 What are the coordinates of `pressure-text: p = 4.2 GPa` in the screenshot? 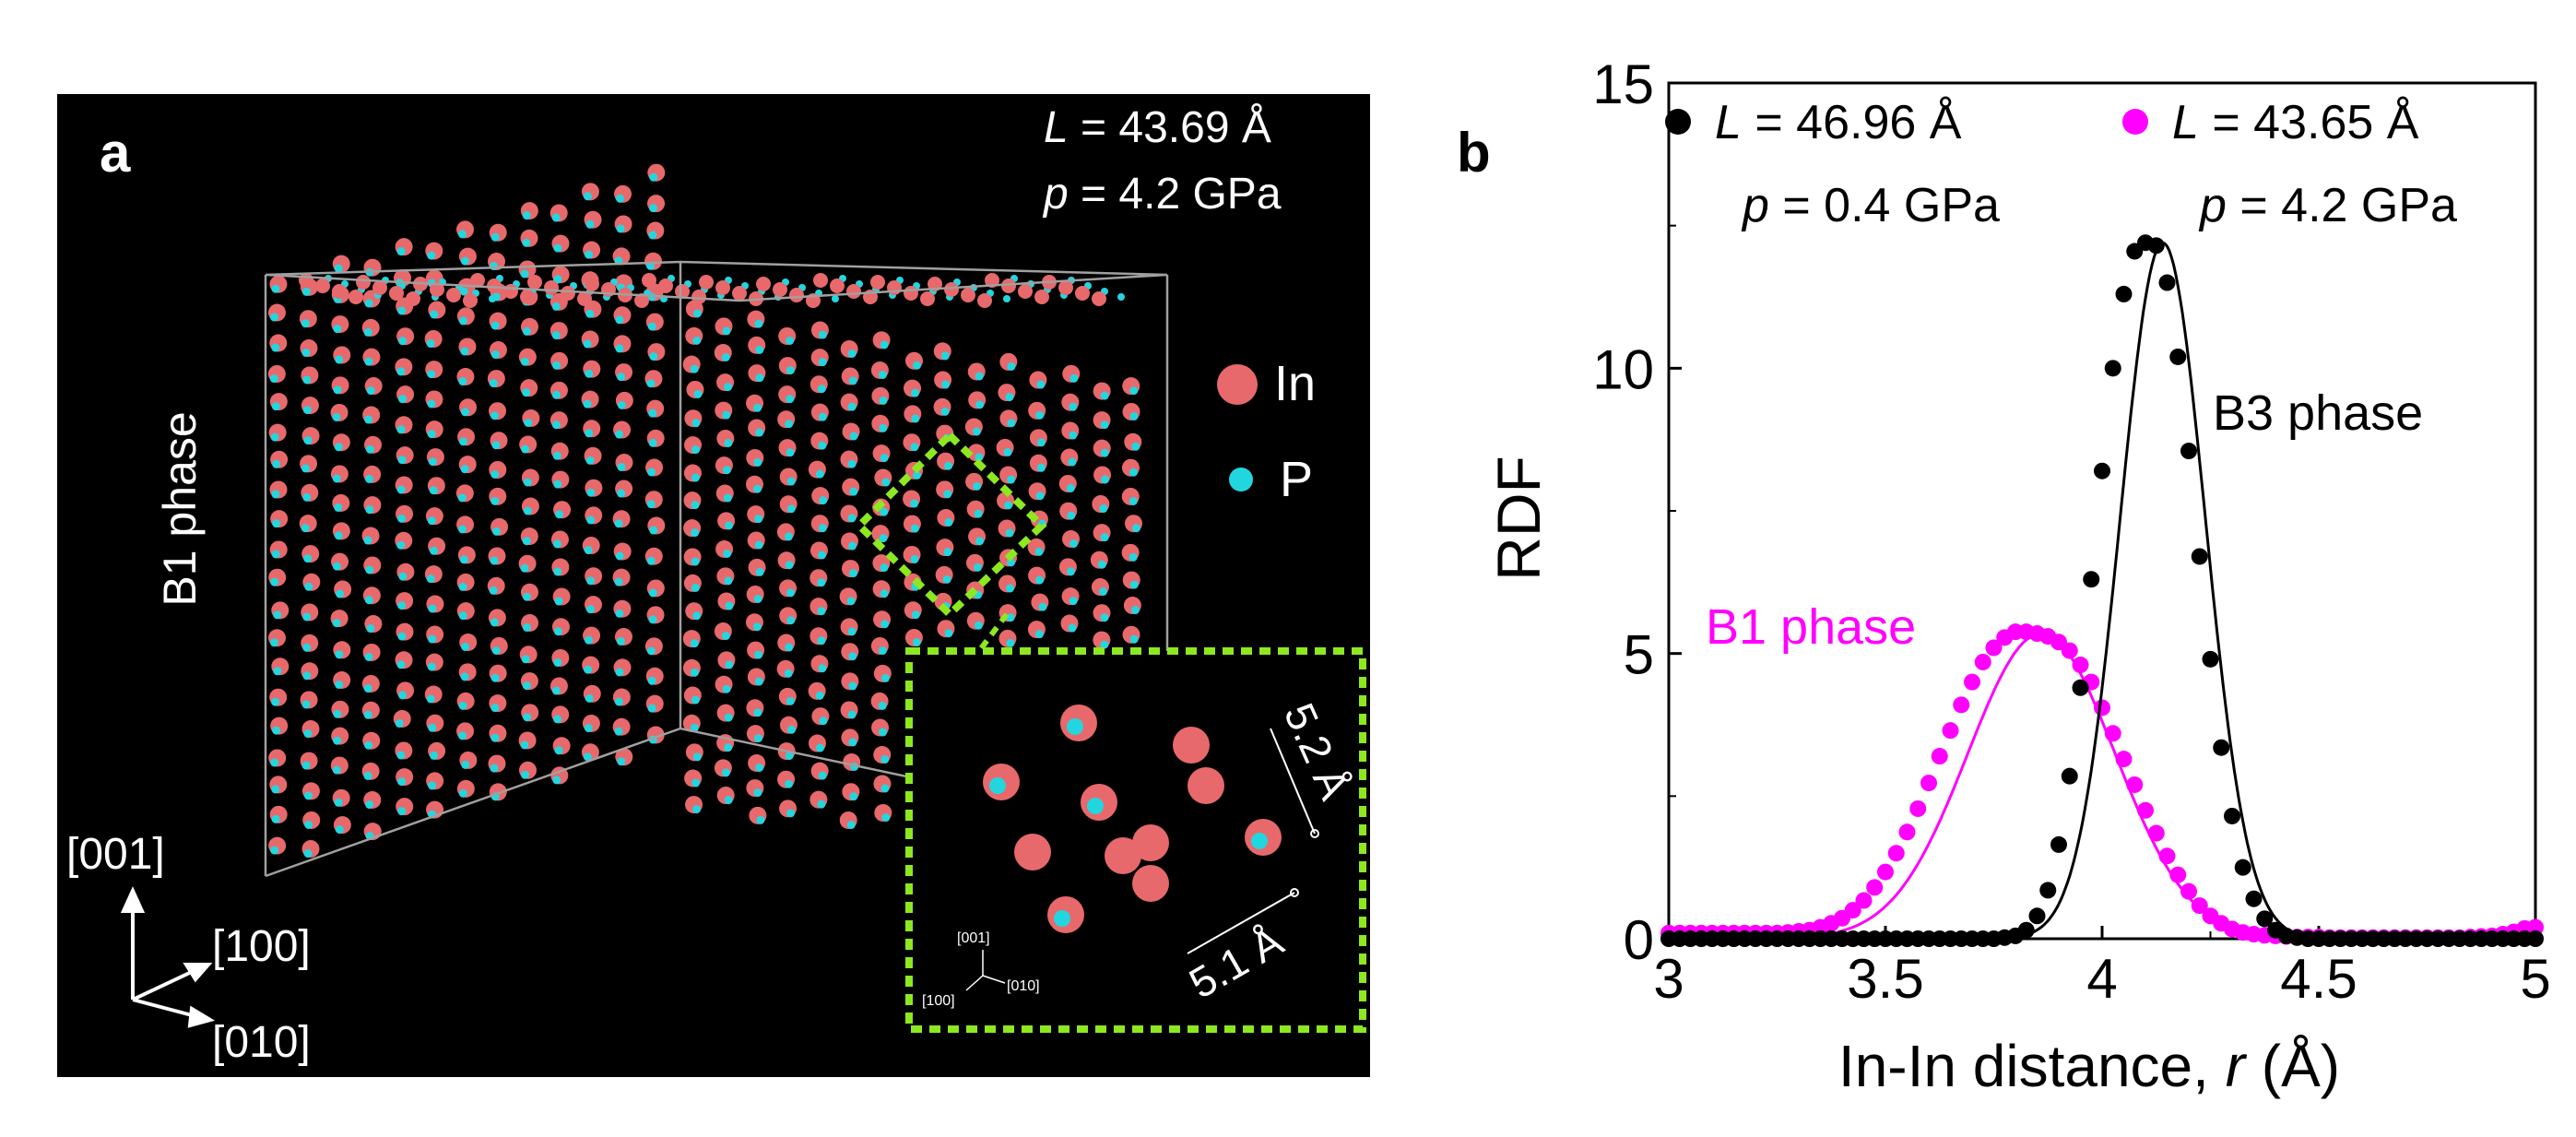 It's located at (1162, 194).